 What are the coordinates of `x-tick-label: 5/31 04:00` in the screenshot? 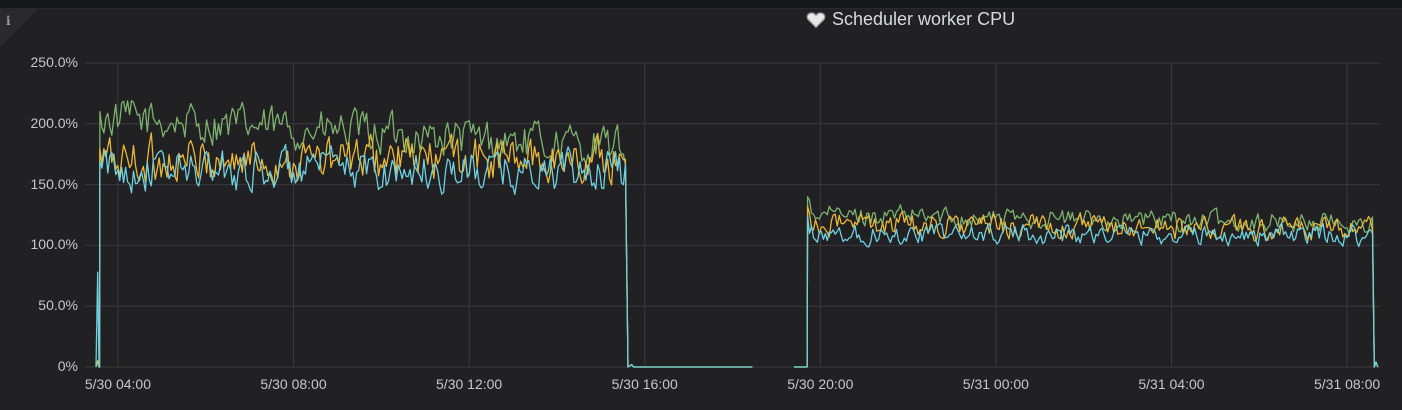 It's located at (1171, 384).